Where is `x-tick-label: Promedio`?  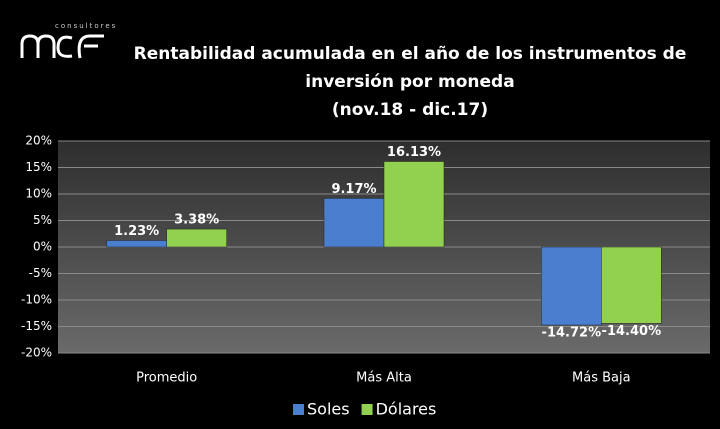
x-tick-label: Promedio is located at coordinates (166, 378).